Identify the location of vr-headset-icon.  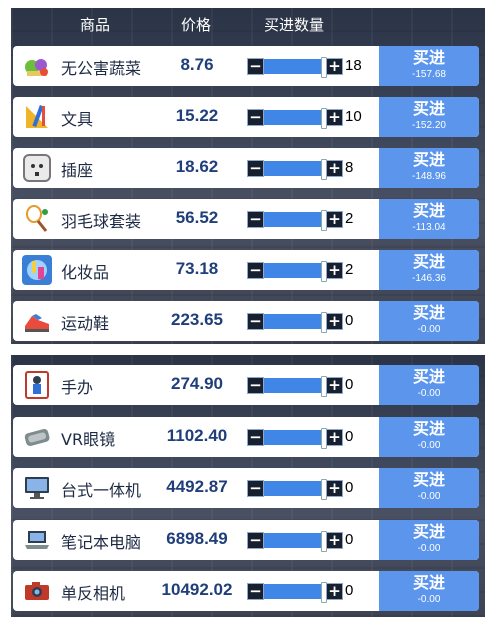
(37, 436).